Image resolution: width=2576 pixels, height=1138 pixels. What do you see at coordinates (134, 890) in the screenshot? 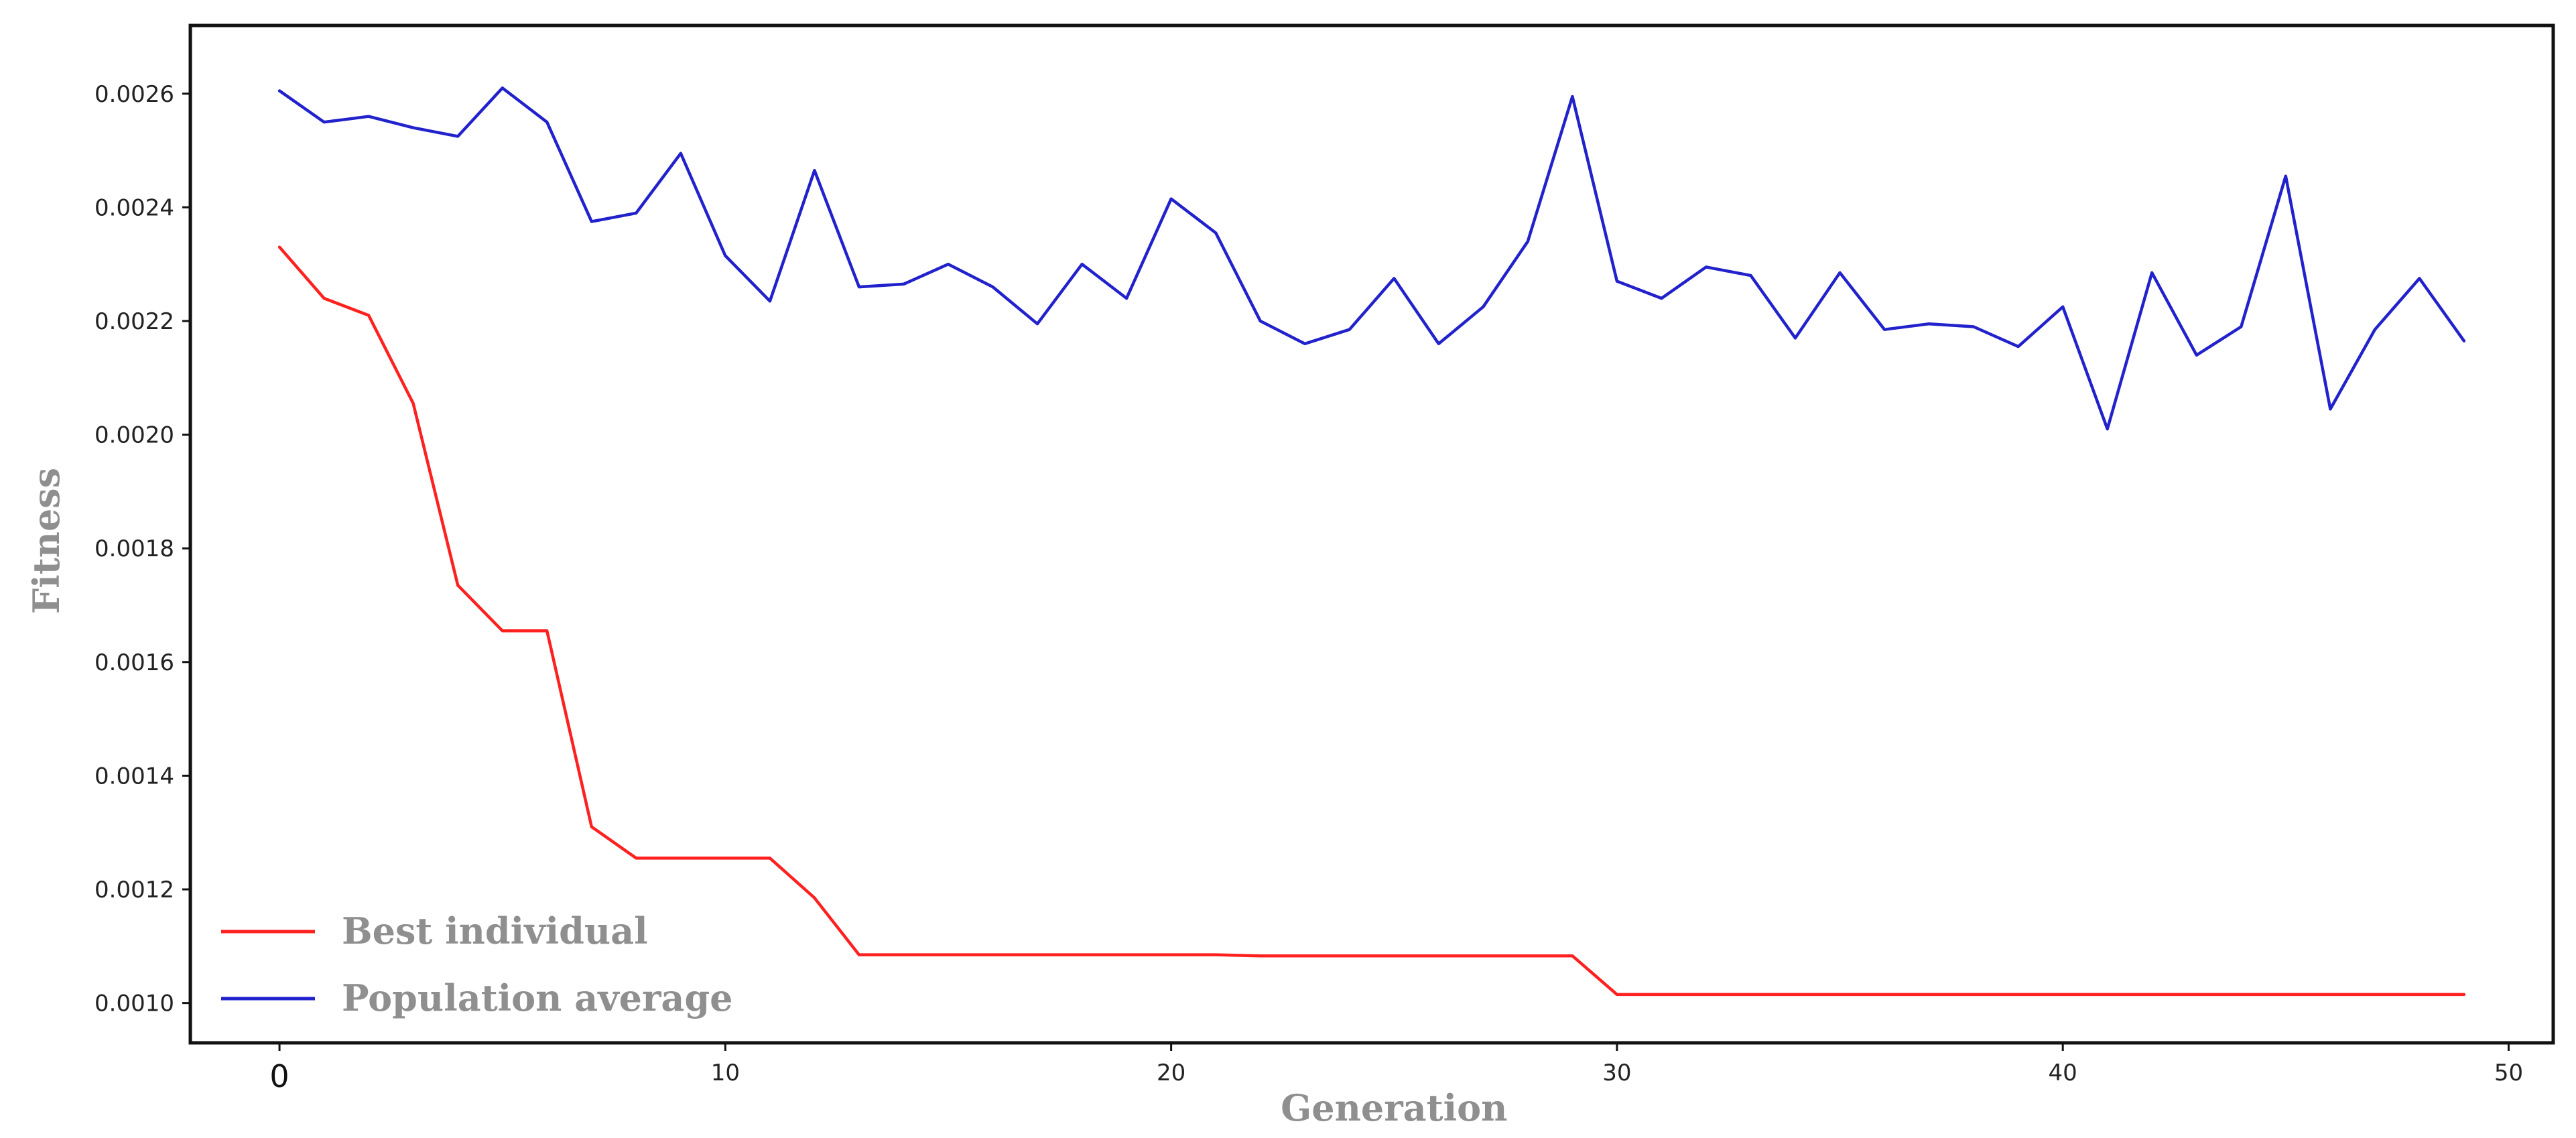
I see `y-tick-label: 0.0012` at bounding box center [134, 890].